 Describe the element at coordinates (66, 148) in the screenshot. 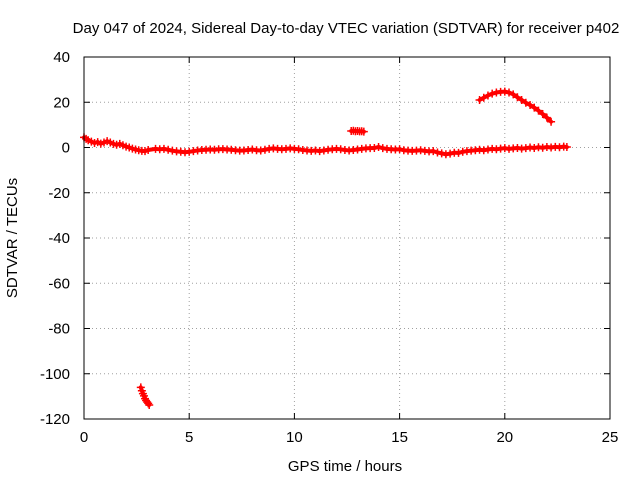

I see `y-tick-label: 0` at that location.